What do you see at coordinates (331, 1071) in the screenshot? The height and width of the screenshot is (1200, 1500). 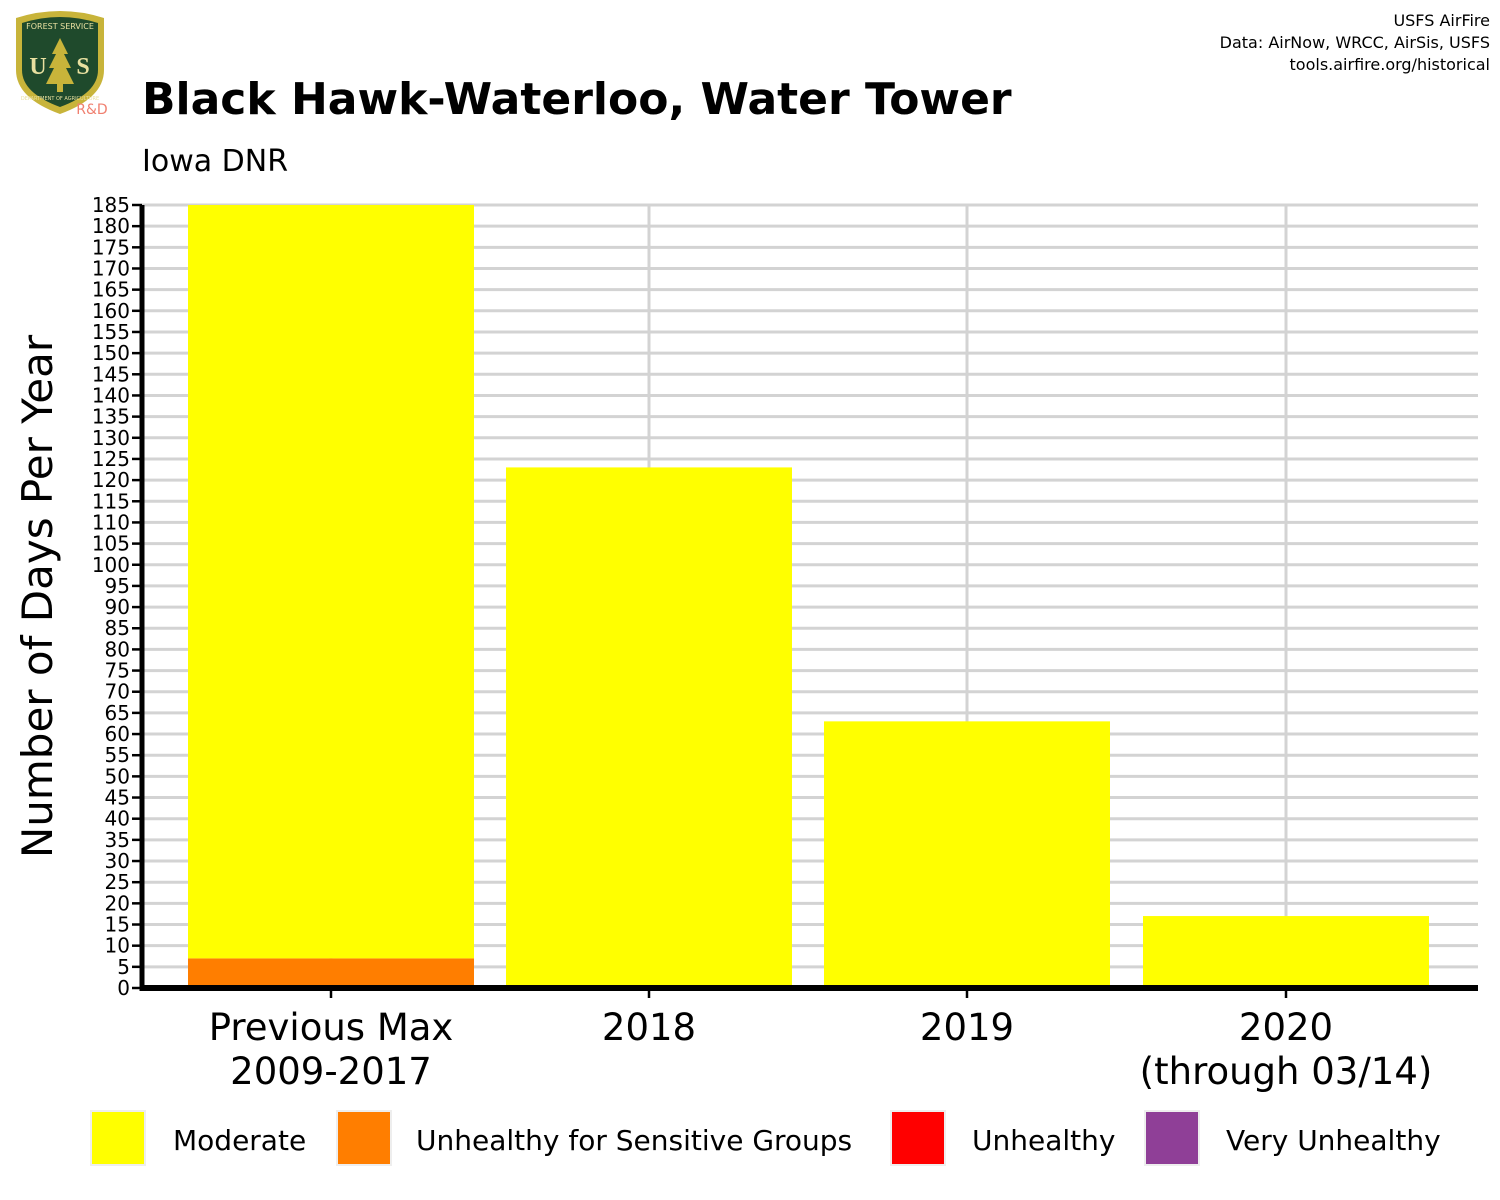 I see `x-tick-label: 2009-2017` at bounding box center [331, 1071].